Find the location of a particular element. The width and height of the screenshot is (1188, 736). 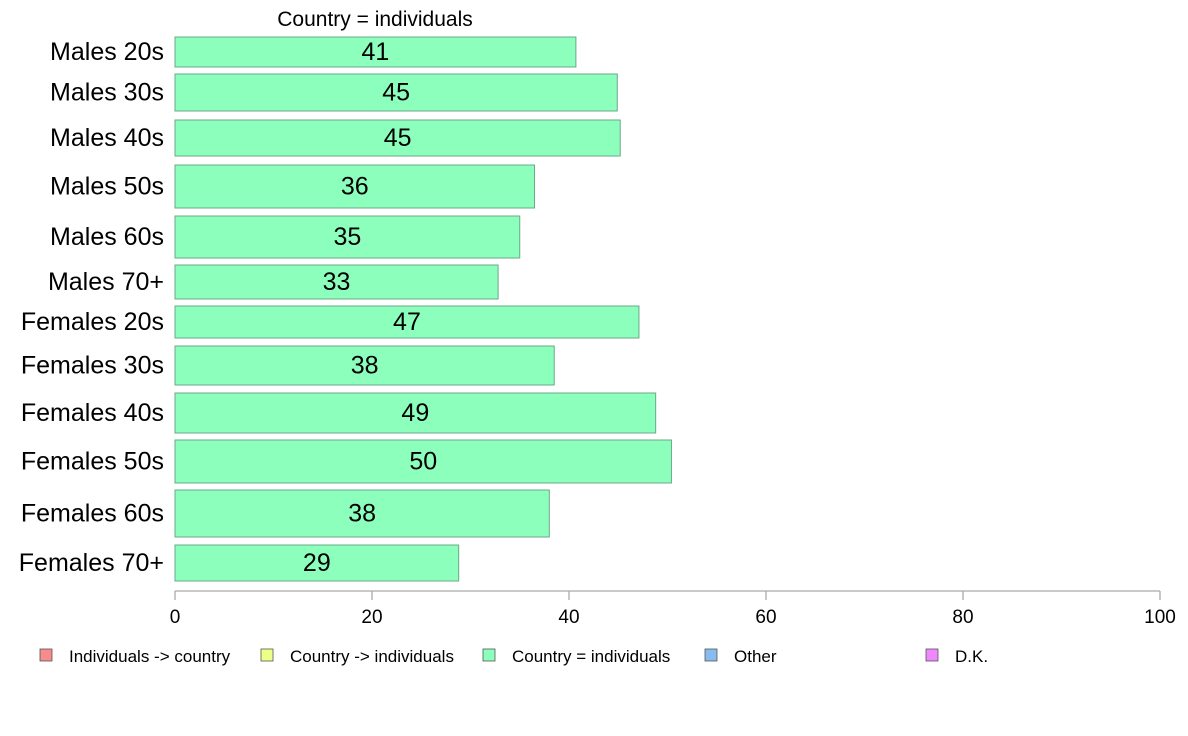

legend-label: Country = individuals is located at coordinates (591, 656).